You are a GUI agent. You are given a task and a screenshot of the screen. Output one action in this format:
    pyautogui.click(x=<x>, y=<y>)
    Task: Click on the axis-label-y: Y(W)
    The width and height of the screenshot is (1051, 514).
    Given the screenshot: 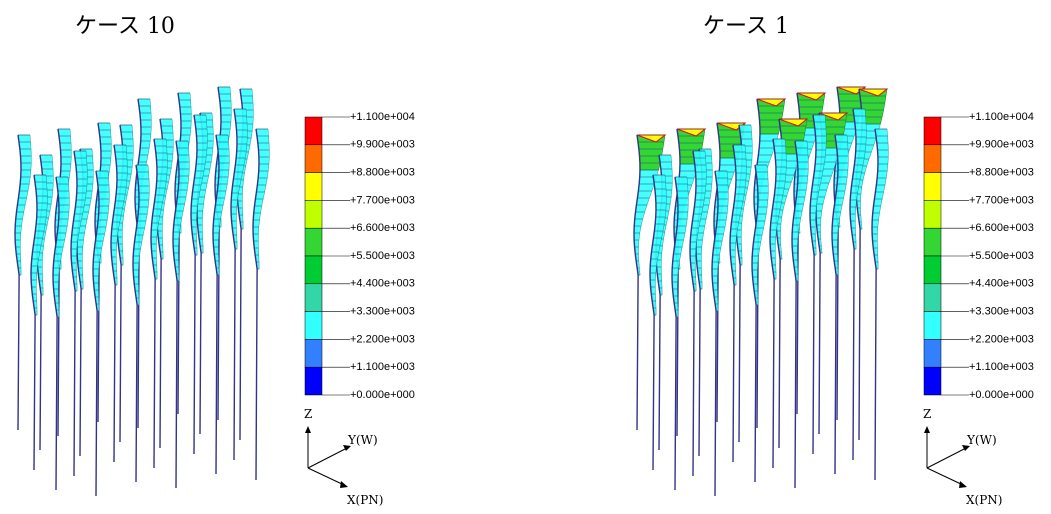 What is the action you would take?
    pyautogui.click(x=981, y=440)
    